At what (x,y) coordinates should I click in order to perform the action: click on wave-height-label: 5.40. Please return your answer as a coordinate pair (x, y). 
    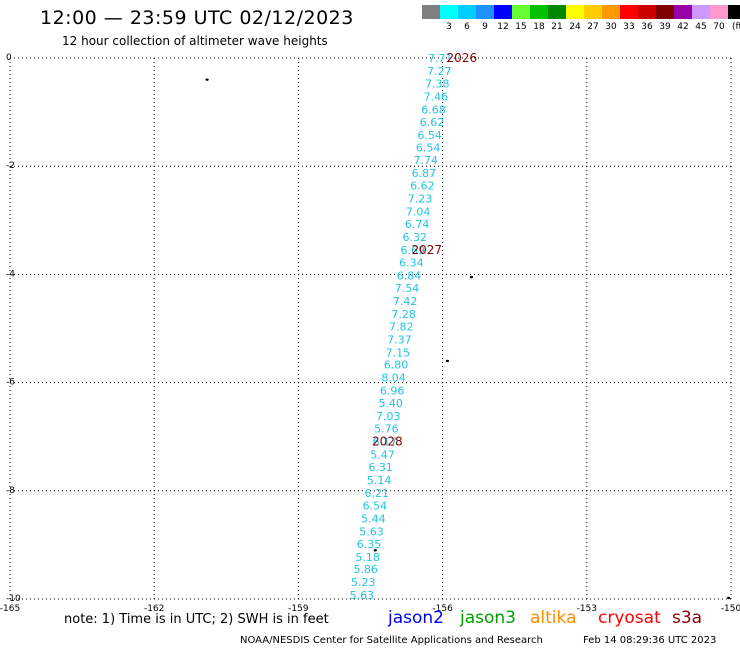
    Looking at the image, I should click on (390, 403).